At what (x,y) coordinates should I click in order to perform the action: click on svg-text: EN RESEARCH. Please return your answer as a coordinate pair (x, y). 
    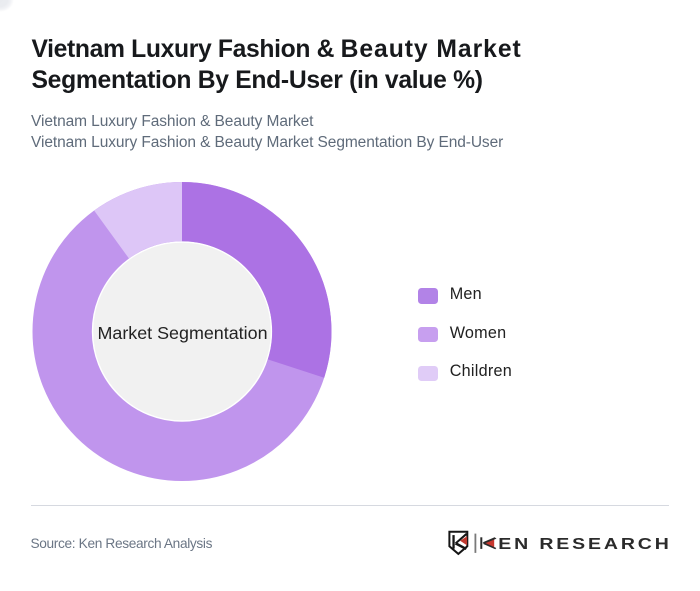
    Looking at the image, I should click on (584, 544).